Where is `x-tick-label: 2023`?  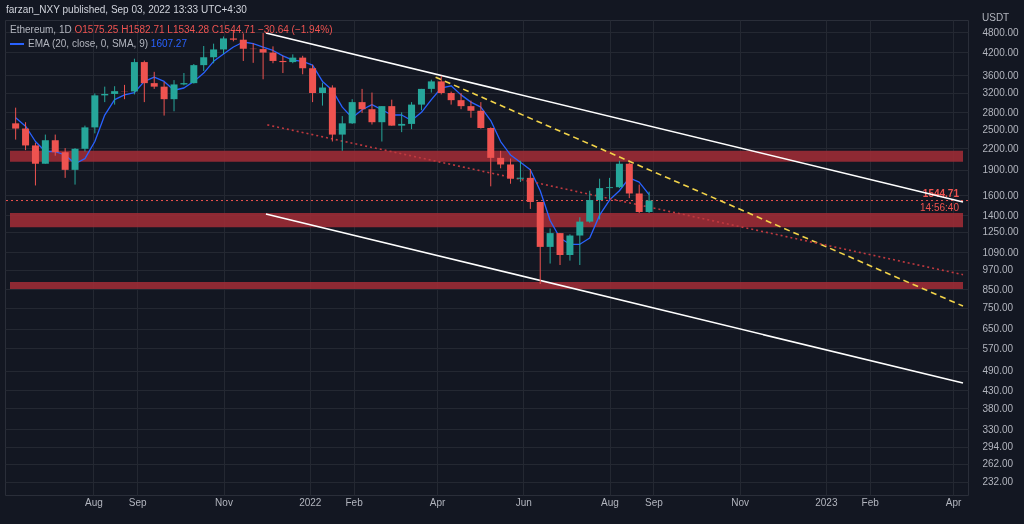 x-tick-label: 2023 is located at coordinates (826, 502).